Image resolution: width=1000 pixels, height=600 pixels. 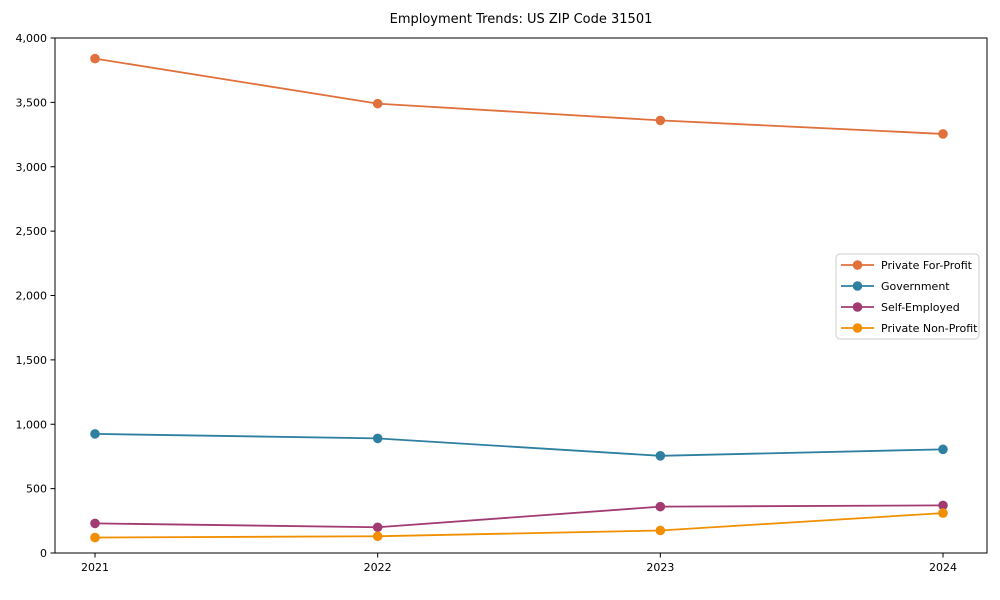 I want to click on y-tick-label: 3,500, so click(x=32, y=102).